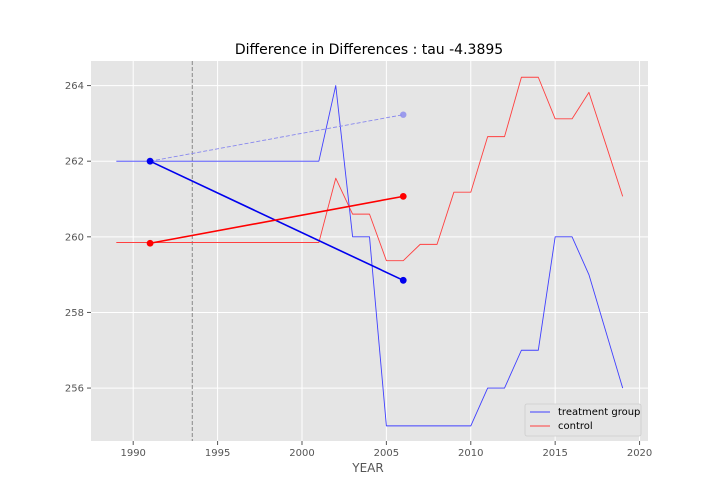 This screenshot has height=504, width=720. I want to click on x-tick-label: 2010, so click(470, 453).